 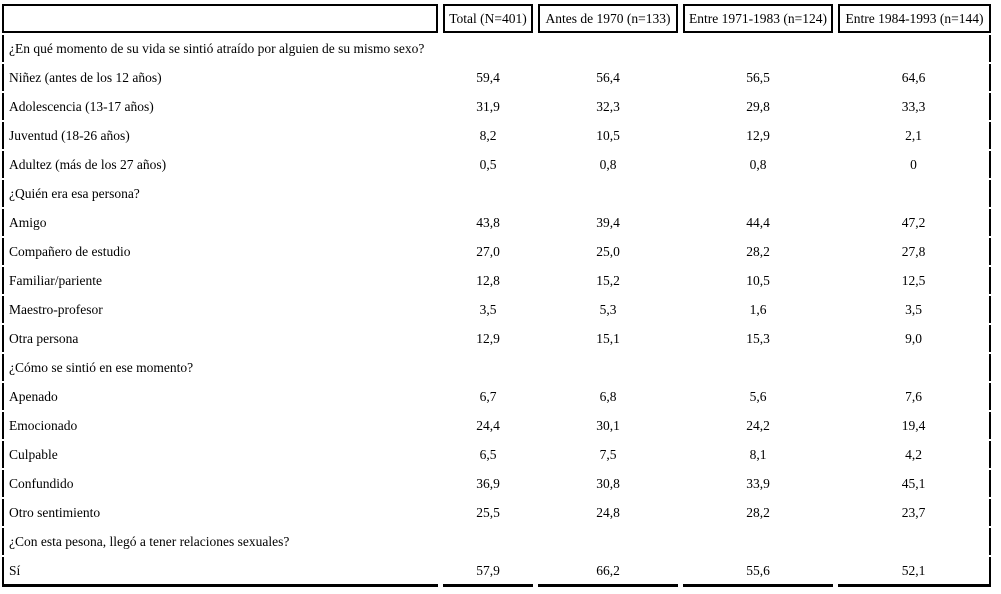 What do you see at coordinates (220, 396) in the screenshot?
I see `row-label: Apenado` at bounding box center [220, 396].